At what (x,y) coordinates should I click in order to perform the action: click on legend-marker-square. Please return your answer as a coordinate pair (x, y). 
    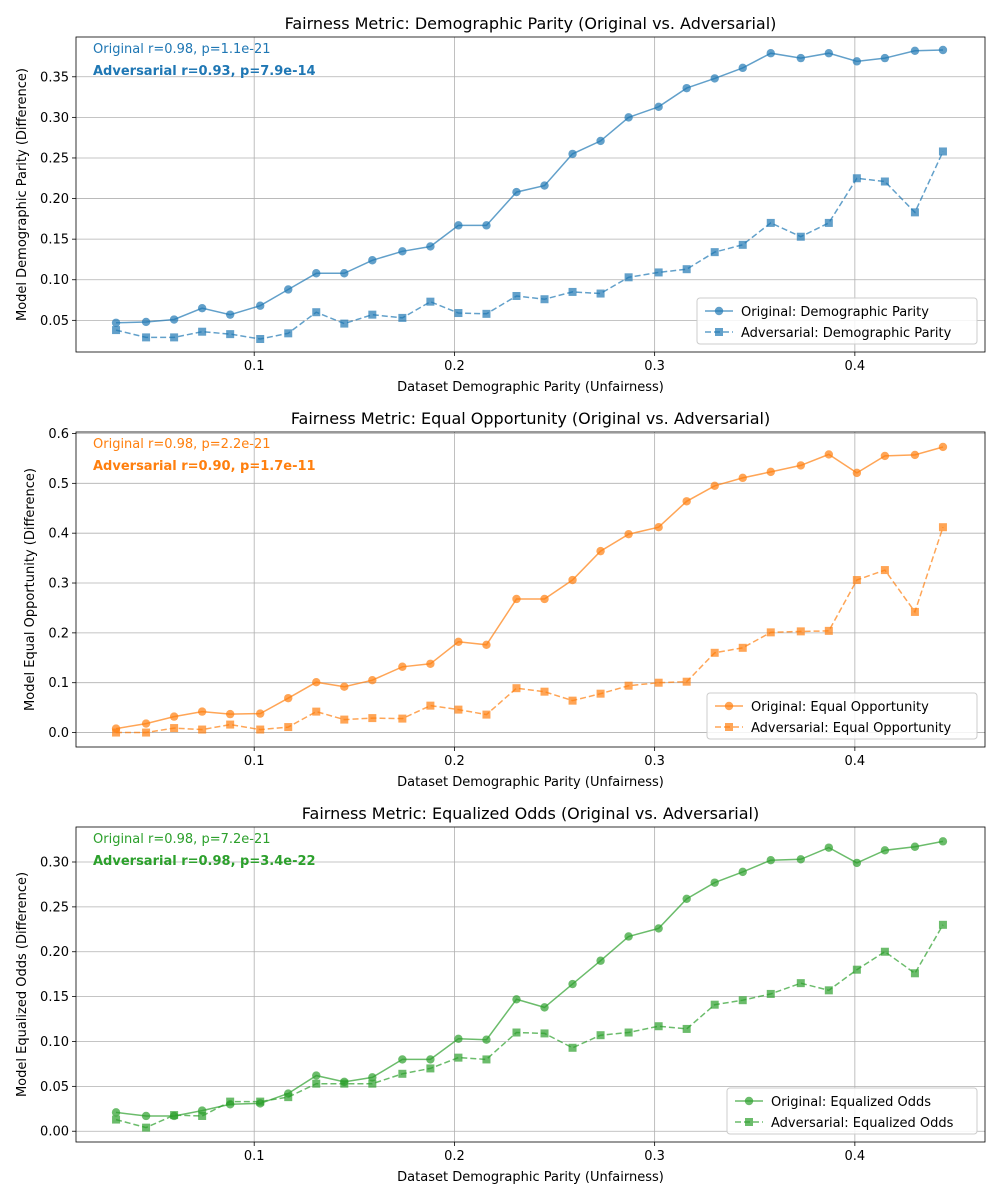
    Looking at the image, I should click on (729, 727).